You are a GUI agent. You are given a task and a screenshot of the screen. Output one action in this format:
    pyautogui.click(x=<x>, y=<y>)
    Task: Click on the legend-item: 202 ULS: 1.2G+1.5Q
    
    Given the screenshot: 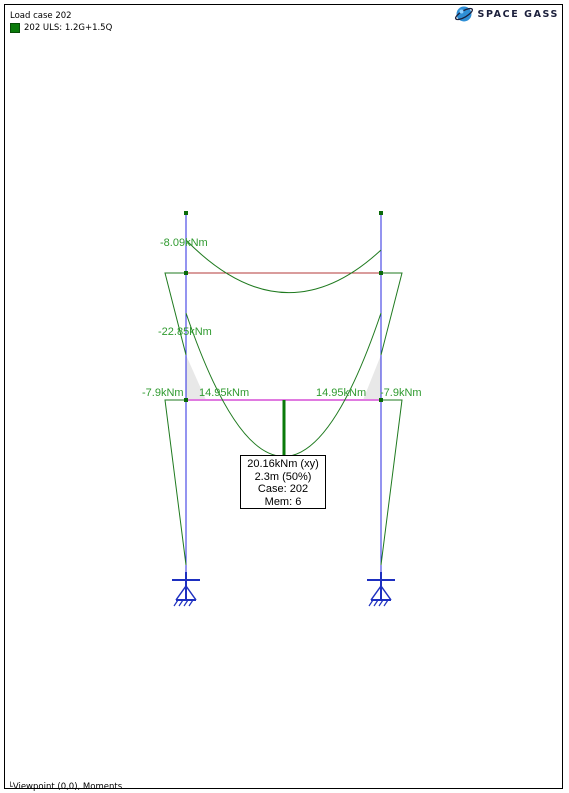 What is the action you would take?
    pyautogui.click(x=61, y=28)
    